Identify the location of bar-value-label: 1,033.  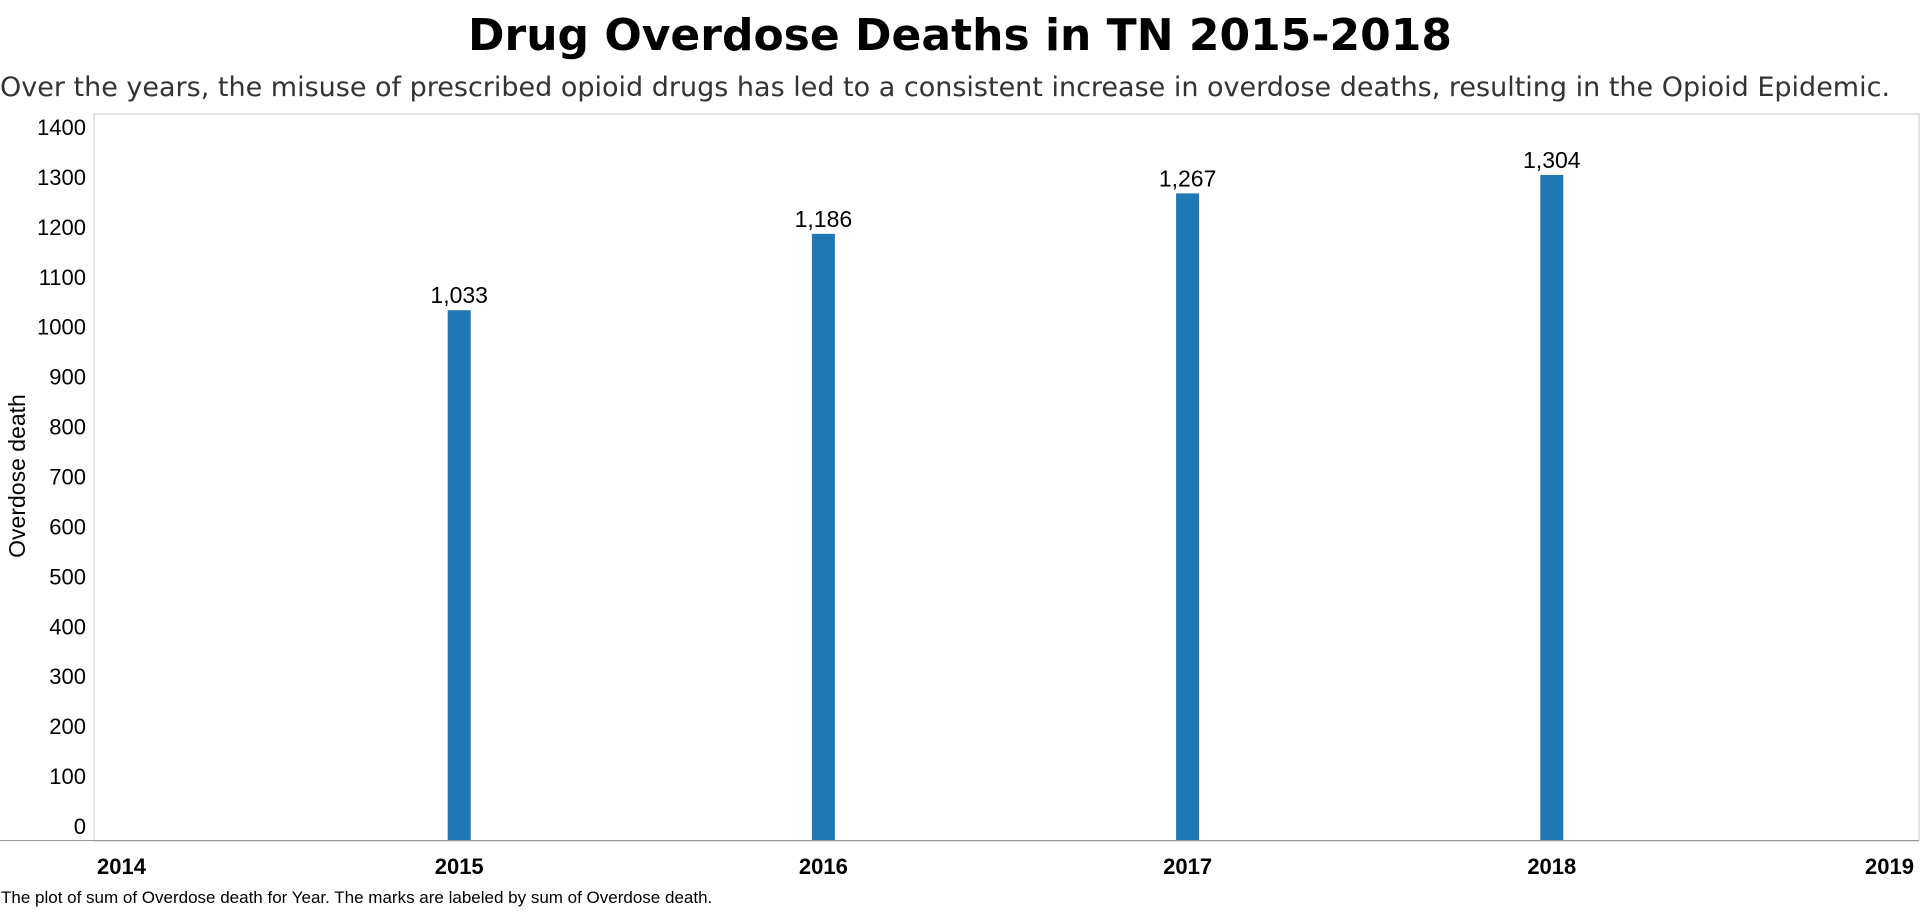
(459, 295).